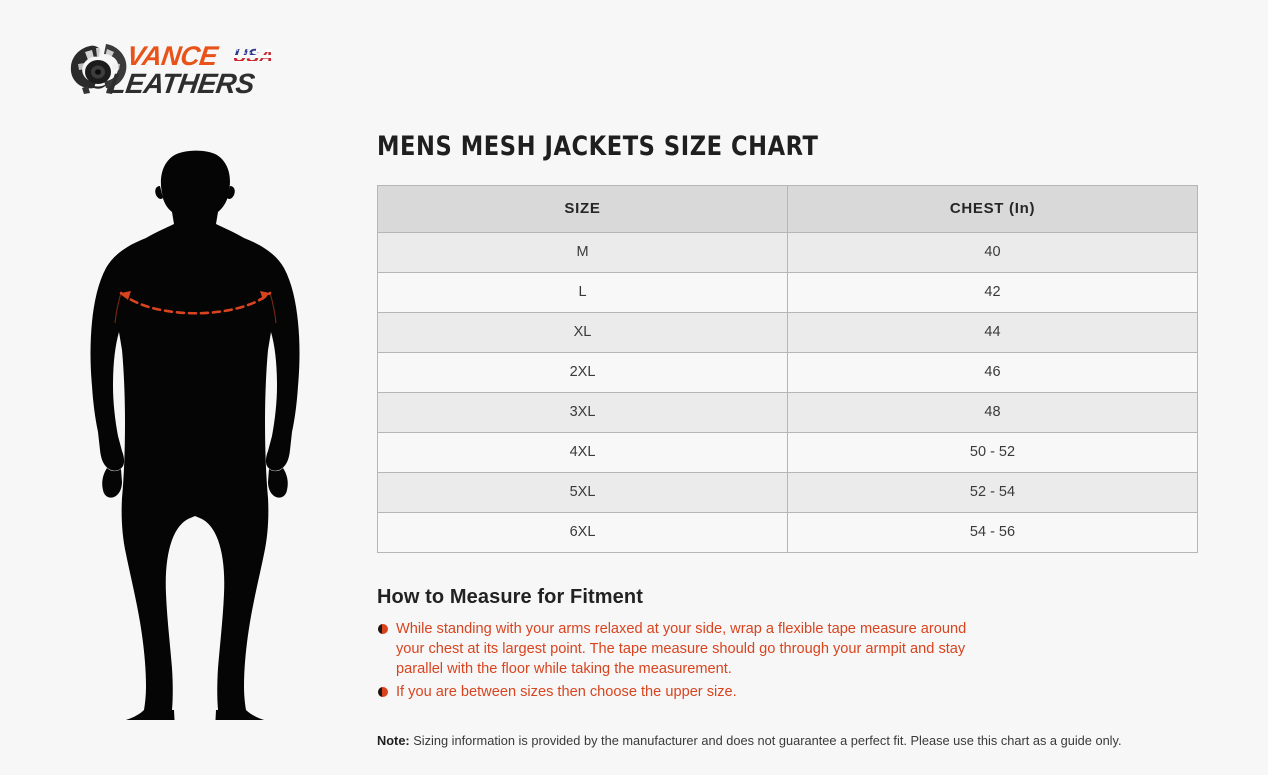  I want to click on table-row: 4XL 50 - 52, so click(787, 452).